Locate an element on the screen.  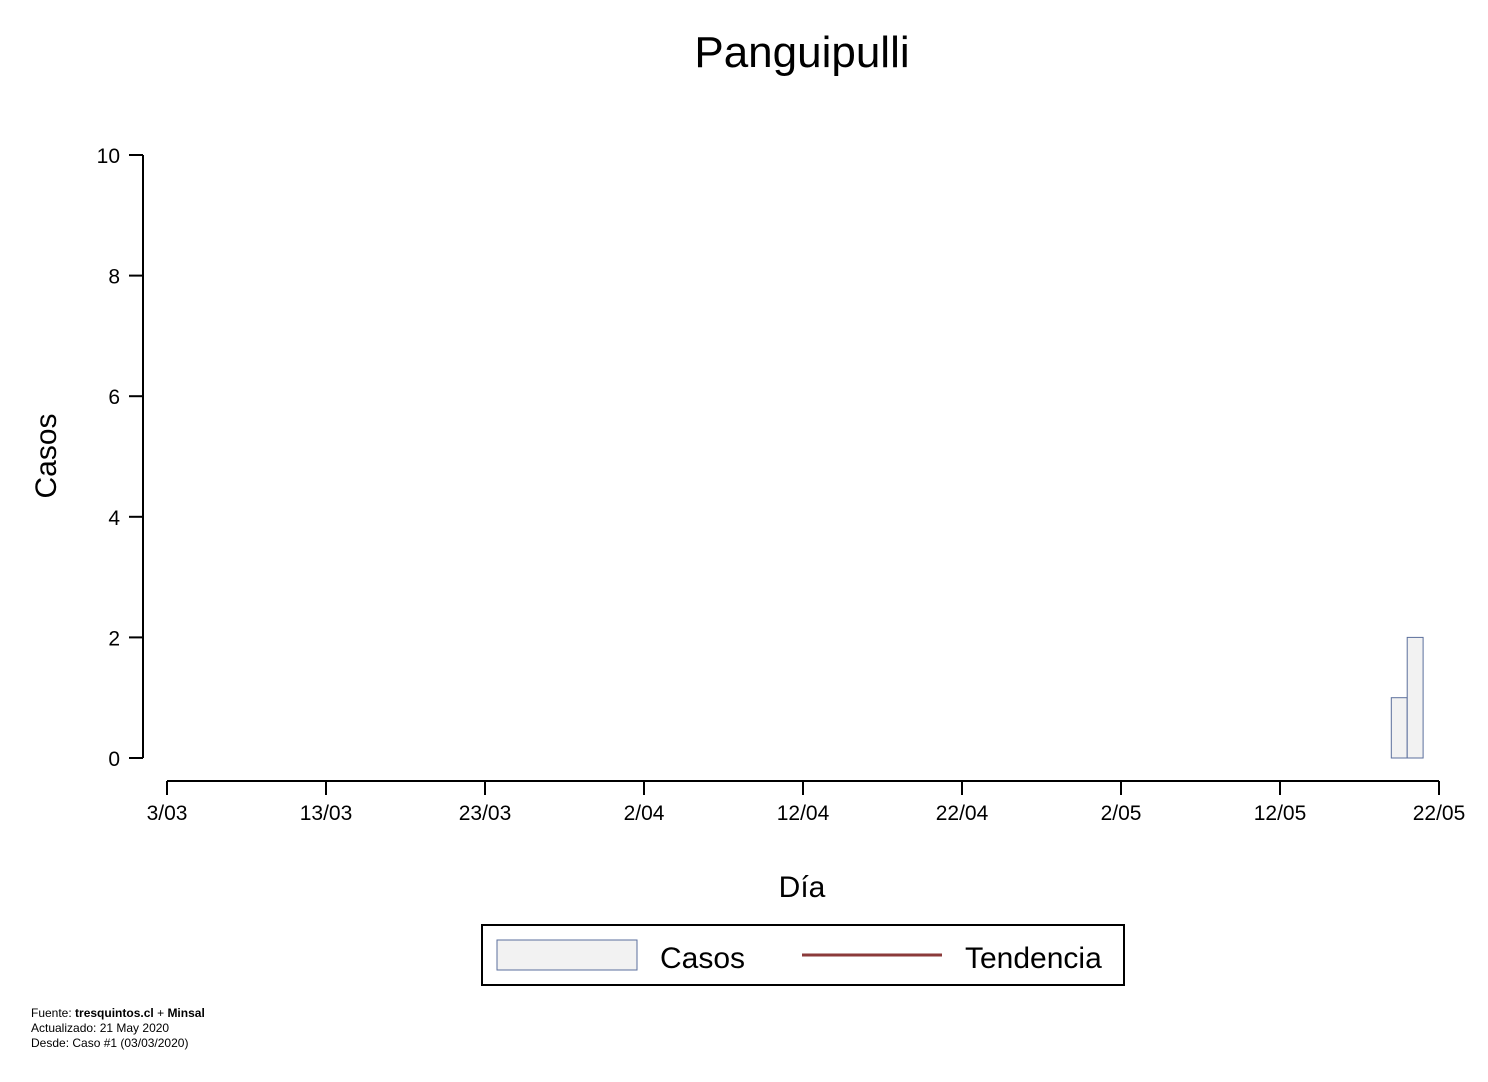
y-tick-label: 0 is located at coordinates (114, 759).